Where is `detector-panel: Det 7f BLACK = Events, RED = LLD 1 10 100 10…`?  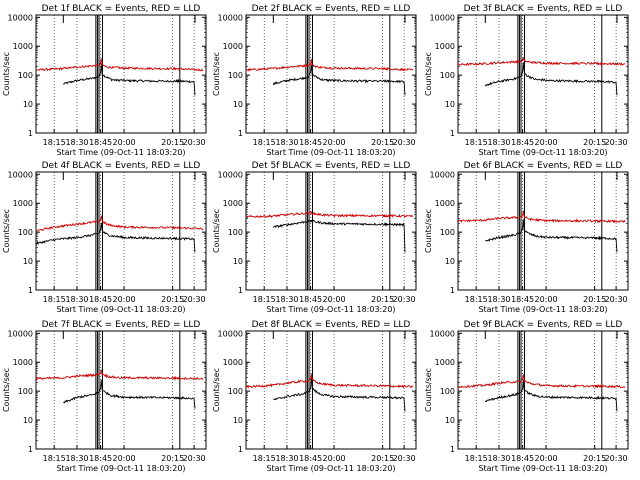 detector-panel: Det 7f BLACK = Events, RED = LLD 1 10 100 10… is located at coordinates (104, 396).